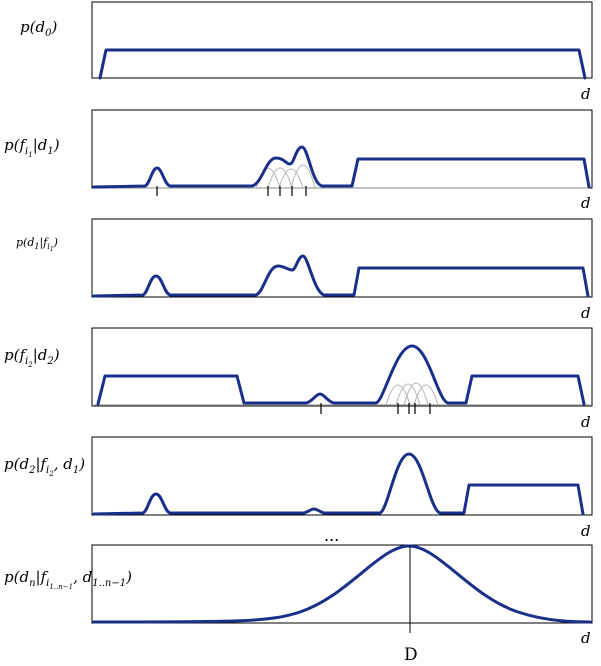  What do you see at coordinates (32, 357) in the screenshot?
I see `panel-label-p-fi2-d2: p(fi2|d2)` at bounding box center [32, 357].